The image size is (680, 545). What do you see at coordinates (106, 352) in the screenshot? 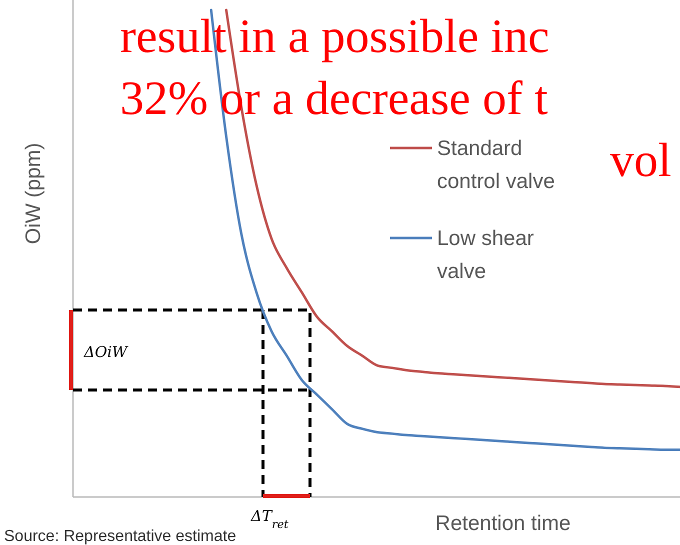
I see `annotation: ΔOiW` at bounding box center [106, 352].